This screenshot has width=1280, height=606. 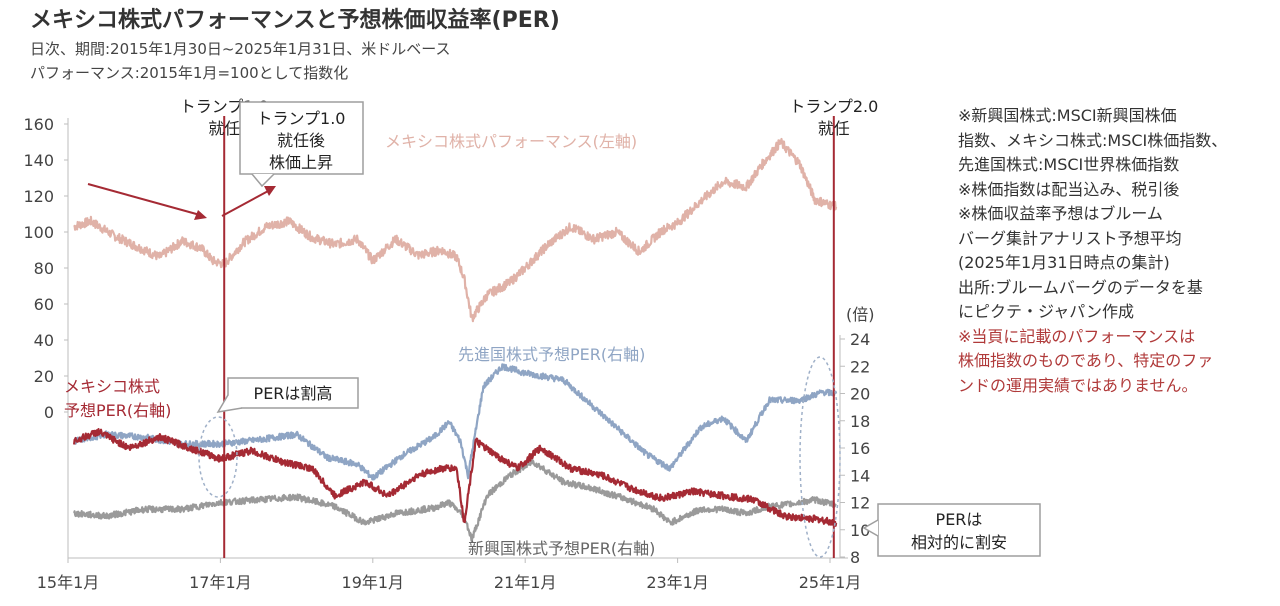 What do you see at coordinates (830, 582) in the screenshot?
I see `x-tick-label: 25年1月` at bounding box center [830, 582].